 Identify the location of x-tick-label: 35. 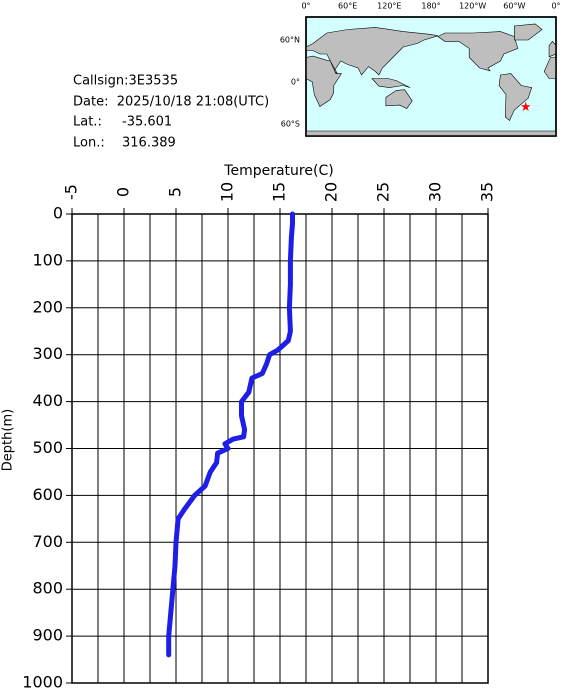
(487, 192).